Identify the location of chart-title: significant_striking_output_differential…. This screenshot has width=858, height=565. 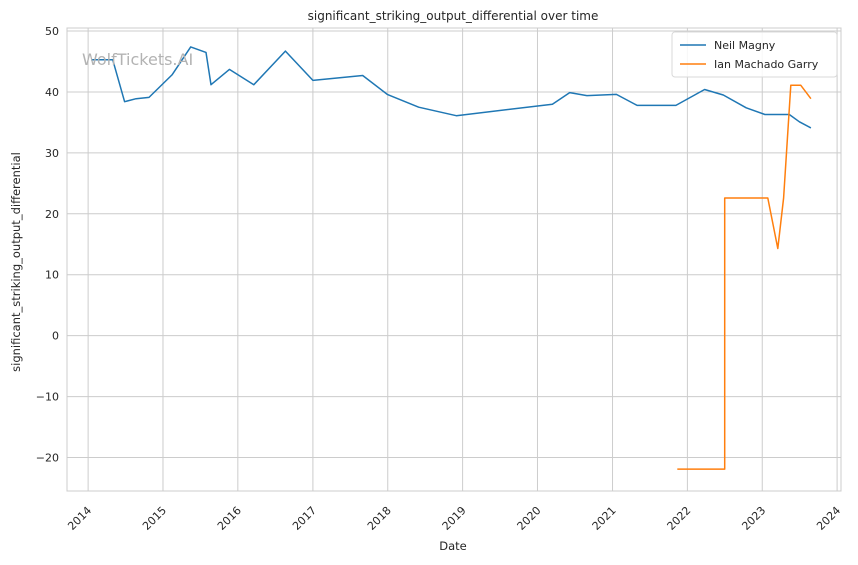
(453, 16).